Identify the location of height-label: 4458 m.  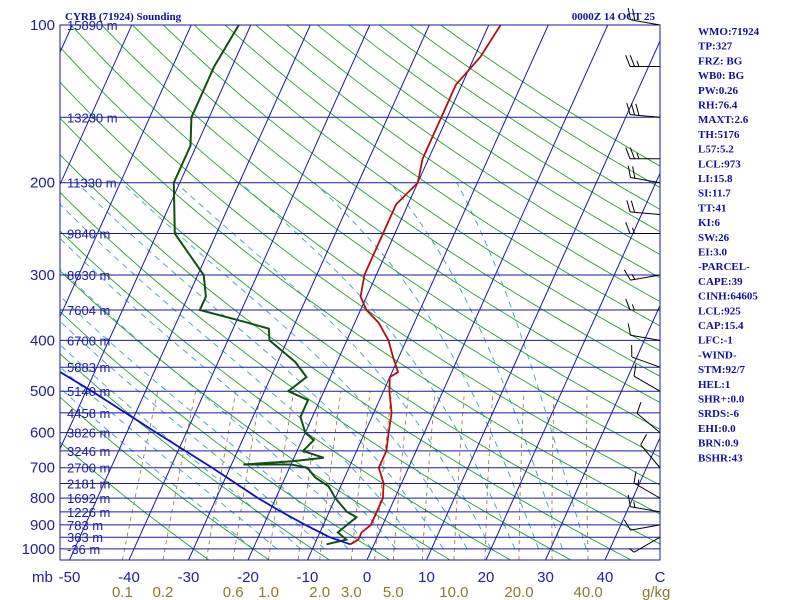
(88, 413).